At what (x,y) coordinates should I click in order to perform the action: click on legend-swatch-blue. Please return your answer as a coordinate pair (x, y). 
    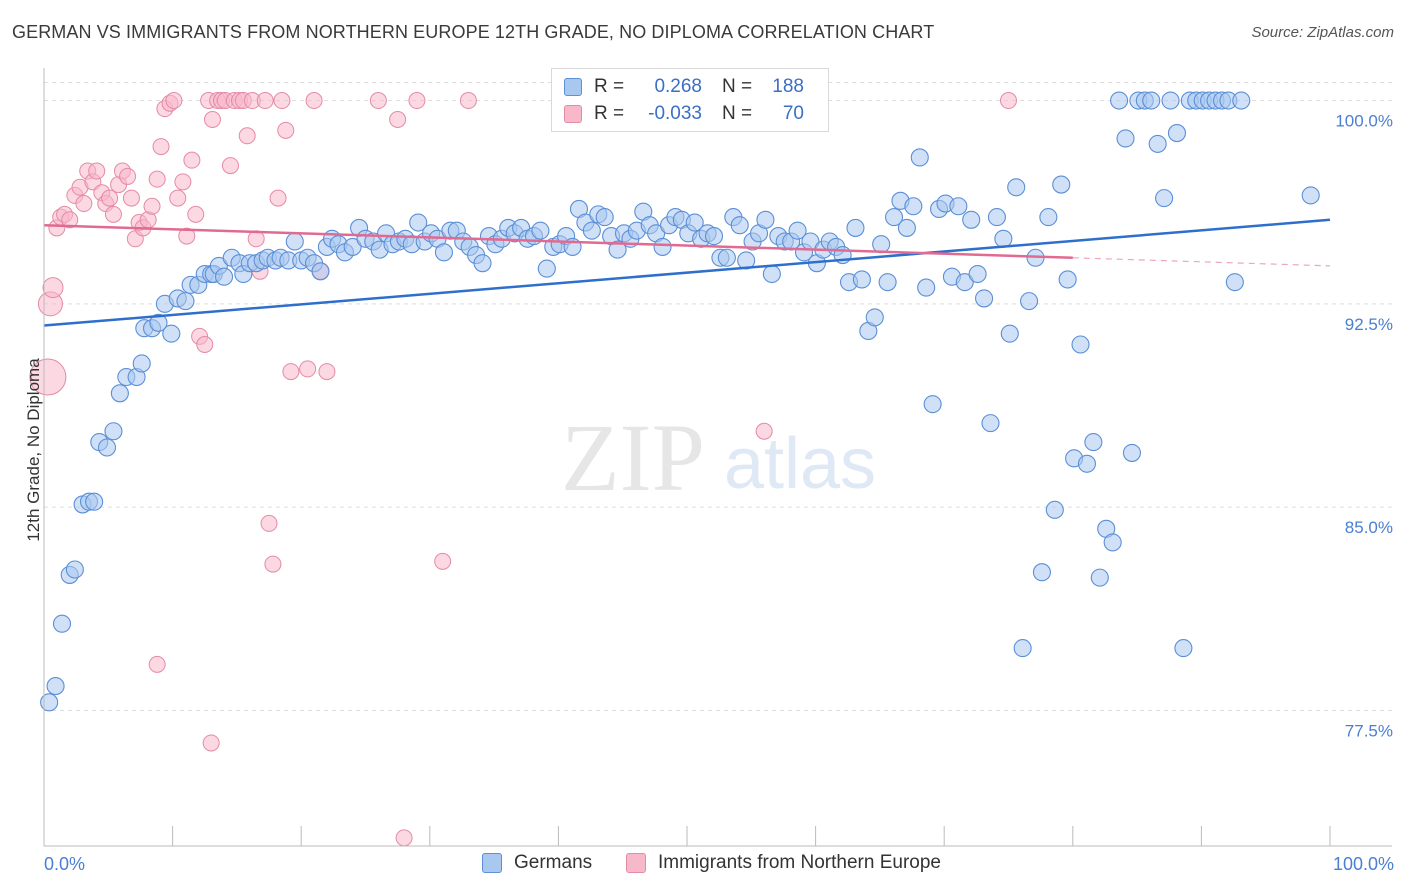
    Looking at the image, I should click on (573, 87).